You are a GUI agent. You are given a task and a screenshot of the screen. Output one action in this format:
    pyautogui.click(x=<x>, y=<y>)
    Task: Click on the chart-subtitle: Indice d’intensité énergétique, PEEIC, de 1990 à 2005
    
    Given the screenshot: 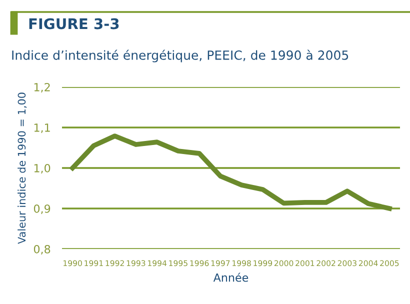 What is the action you would take?
    pyautogui.click(x=180, y=56)
    